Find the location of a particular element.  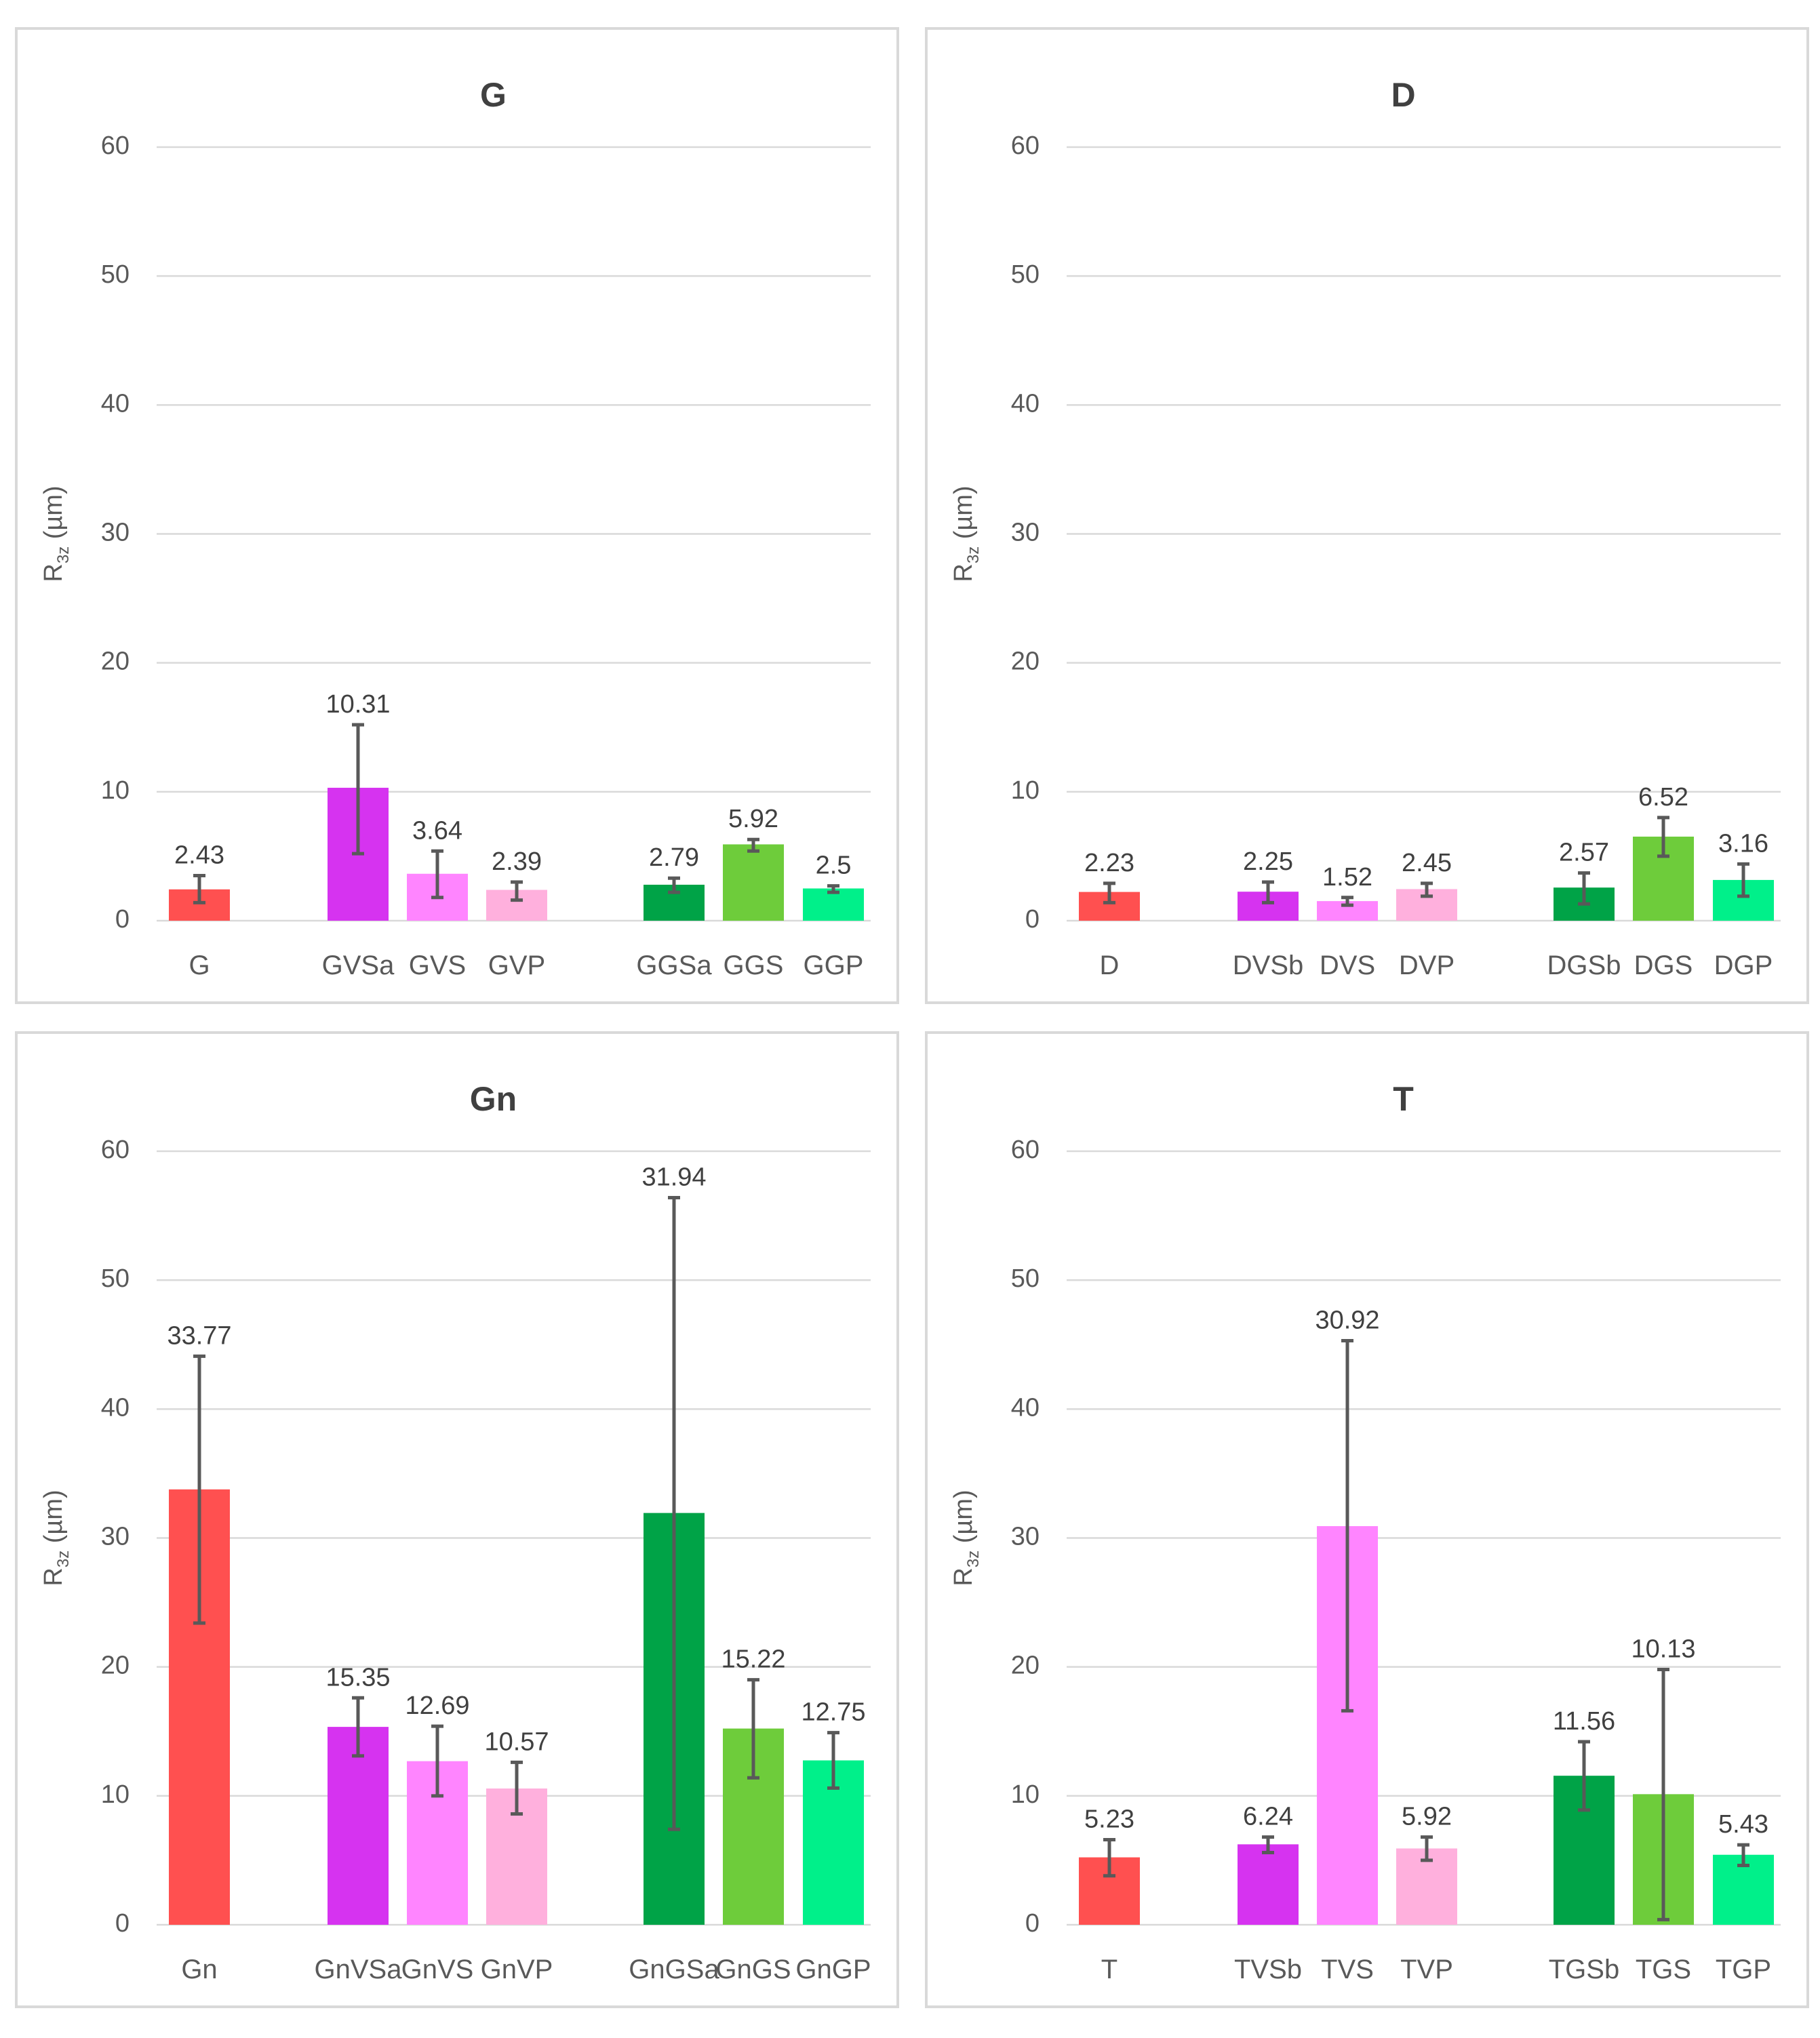

data-label-dvp: 2.45 is located at coordinates (1427, 863).